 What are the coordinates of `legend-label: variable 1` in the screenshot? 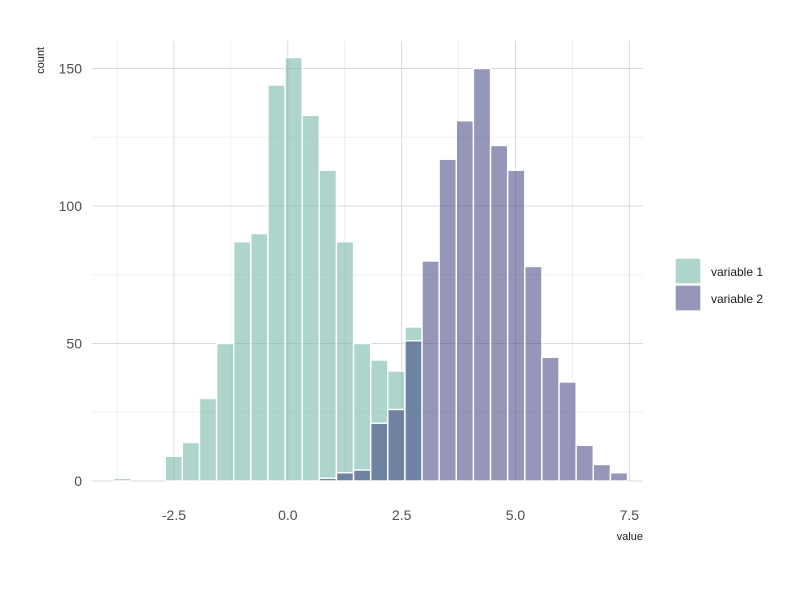 It's located at (737, 272).